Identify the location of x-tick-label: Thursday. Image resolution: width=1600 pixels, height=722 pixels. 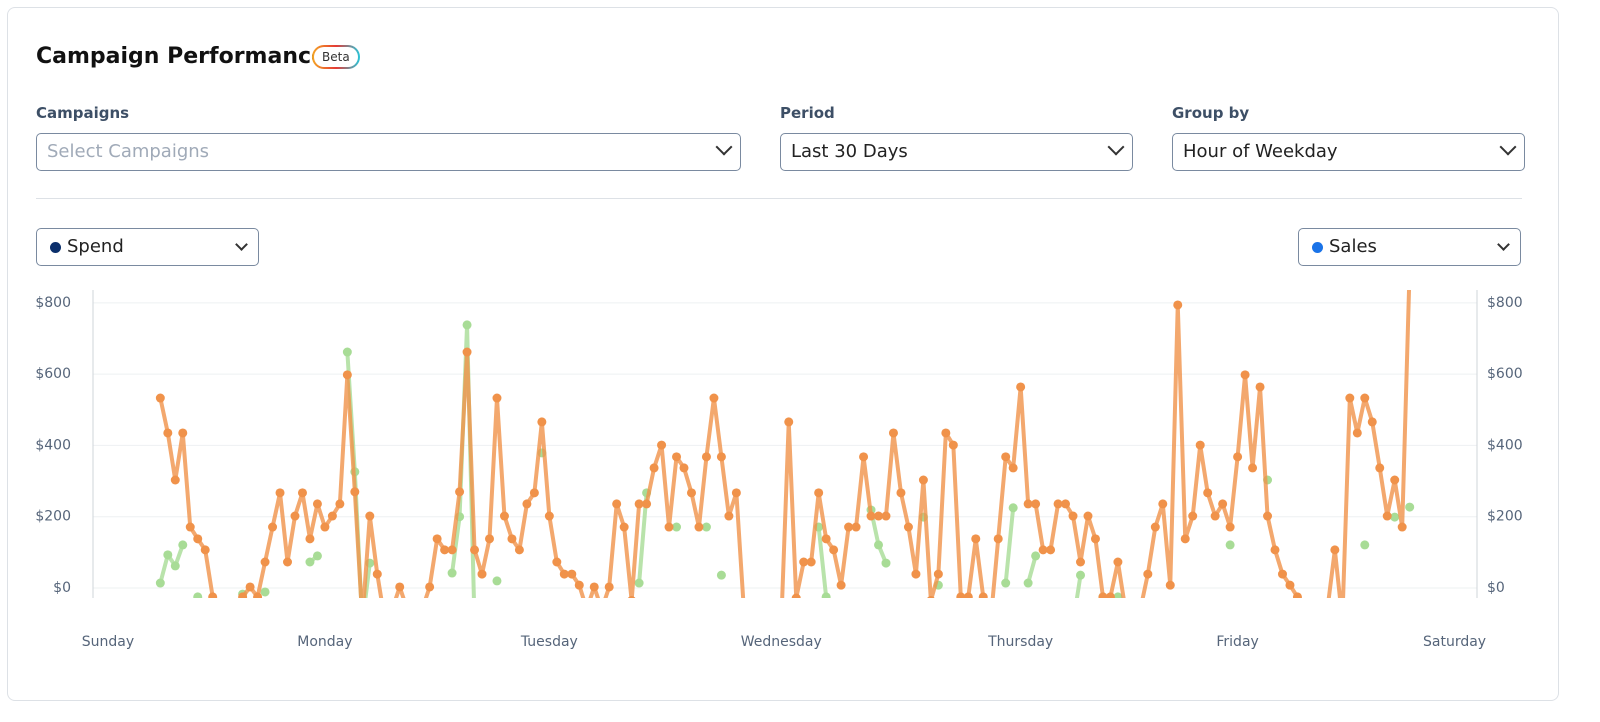
(1020, 642).